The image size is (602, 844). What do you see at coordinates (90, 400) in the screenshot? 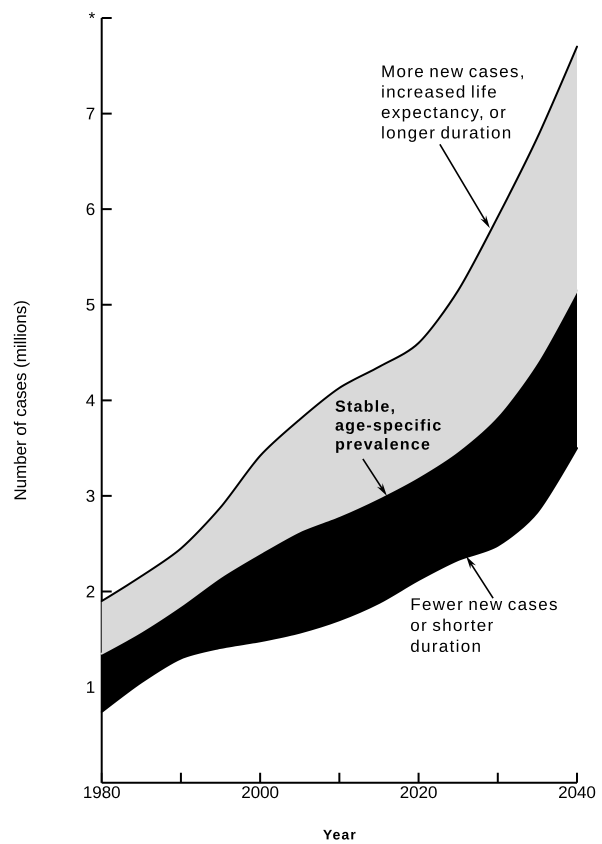
I see `y-tick-label: 4` at bounding box center [90, 400].